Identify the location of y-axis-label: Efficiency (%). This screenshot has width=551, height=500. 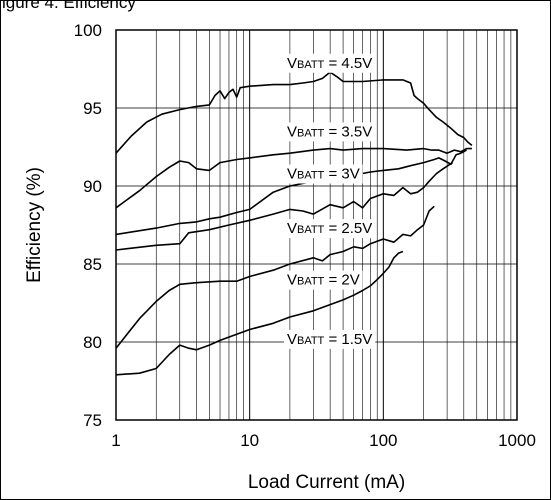
(34, 225).